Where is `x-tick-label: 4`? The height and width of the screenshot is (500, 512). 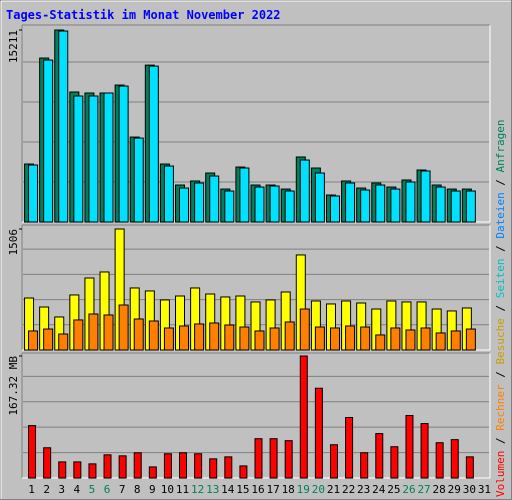 x-tick-label: 4 is located at coordinates (77, 489).